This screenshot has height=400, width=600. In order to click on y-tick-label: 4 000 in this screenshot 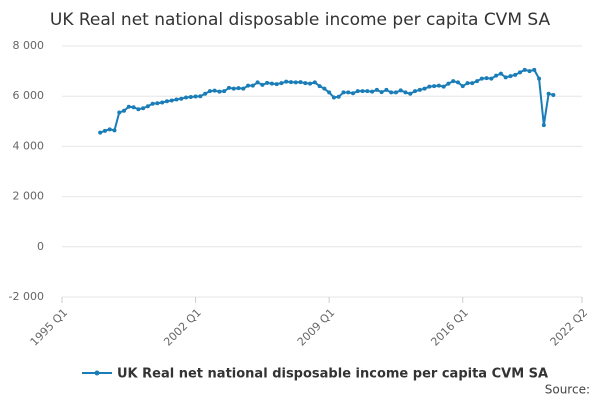, I will do `click(29, 145)`.